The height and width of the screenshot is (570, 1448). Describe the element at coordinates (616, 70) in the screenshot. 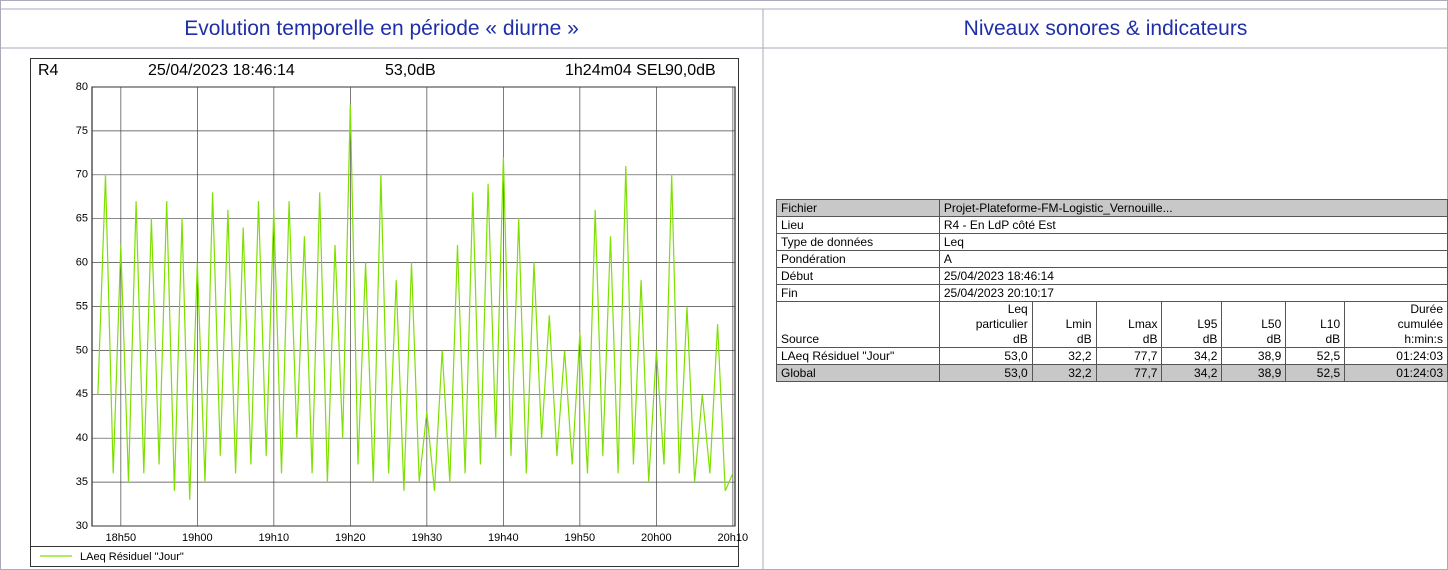

I see `info-text: 1h24m04 SEL` at that location.